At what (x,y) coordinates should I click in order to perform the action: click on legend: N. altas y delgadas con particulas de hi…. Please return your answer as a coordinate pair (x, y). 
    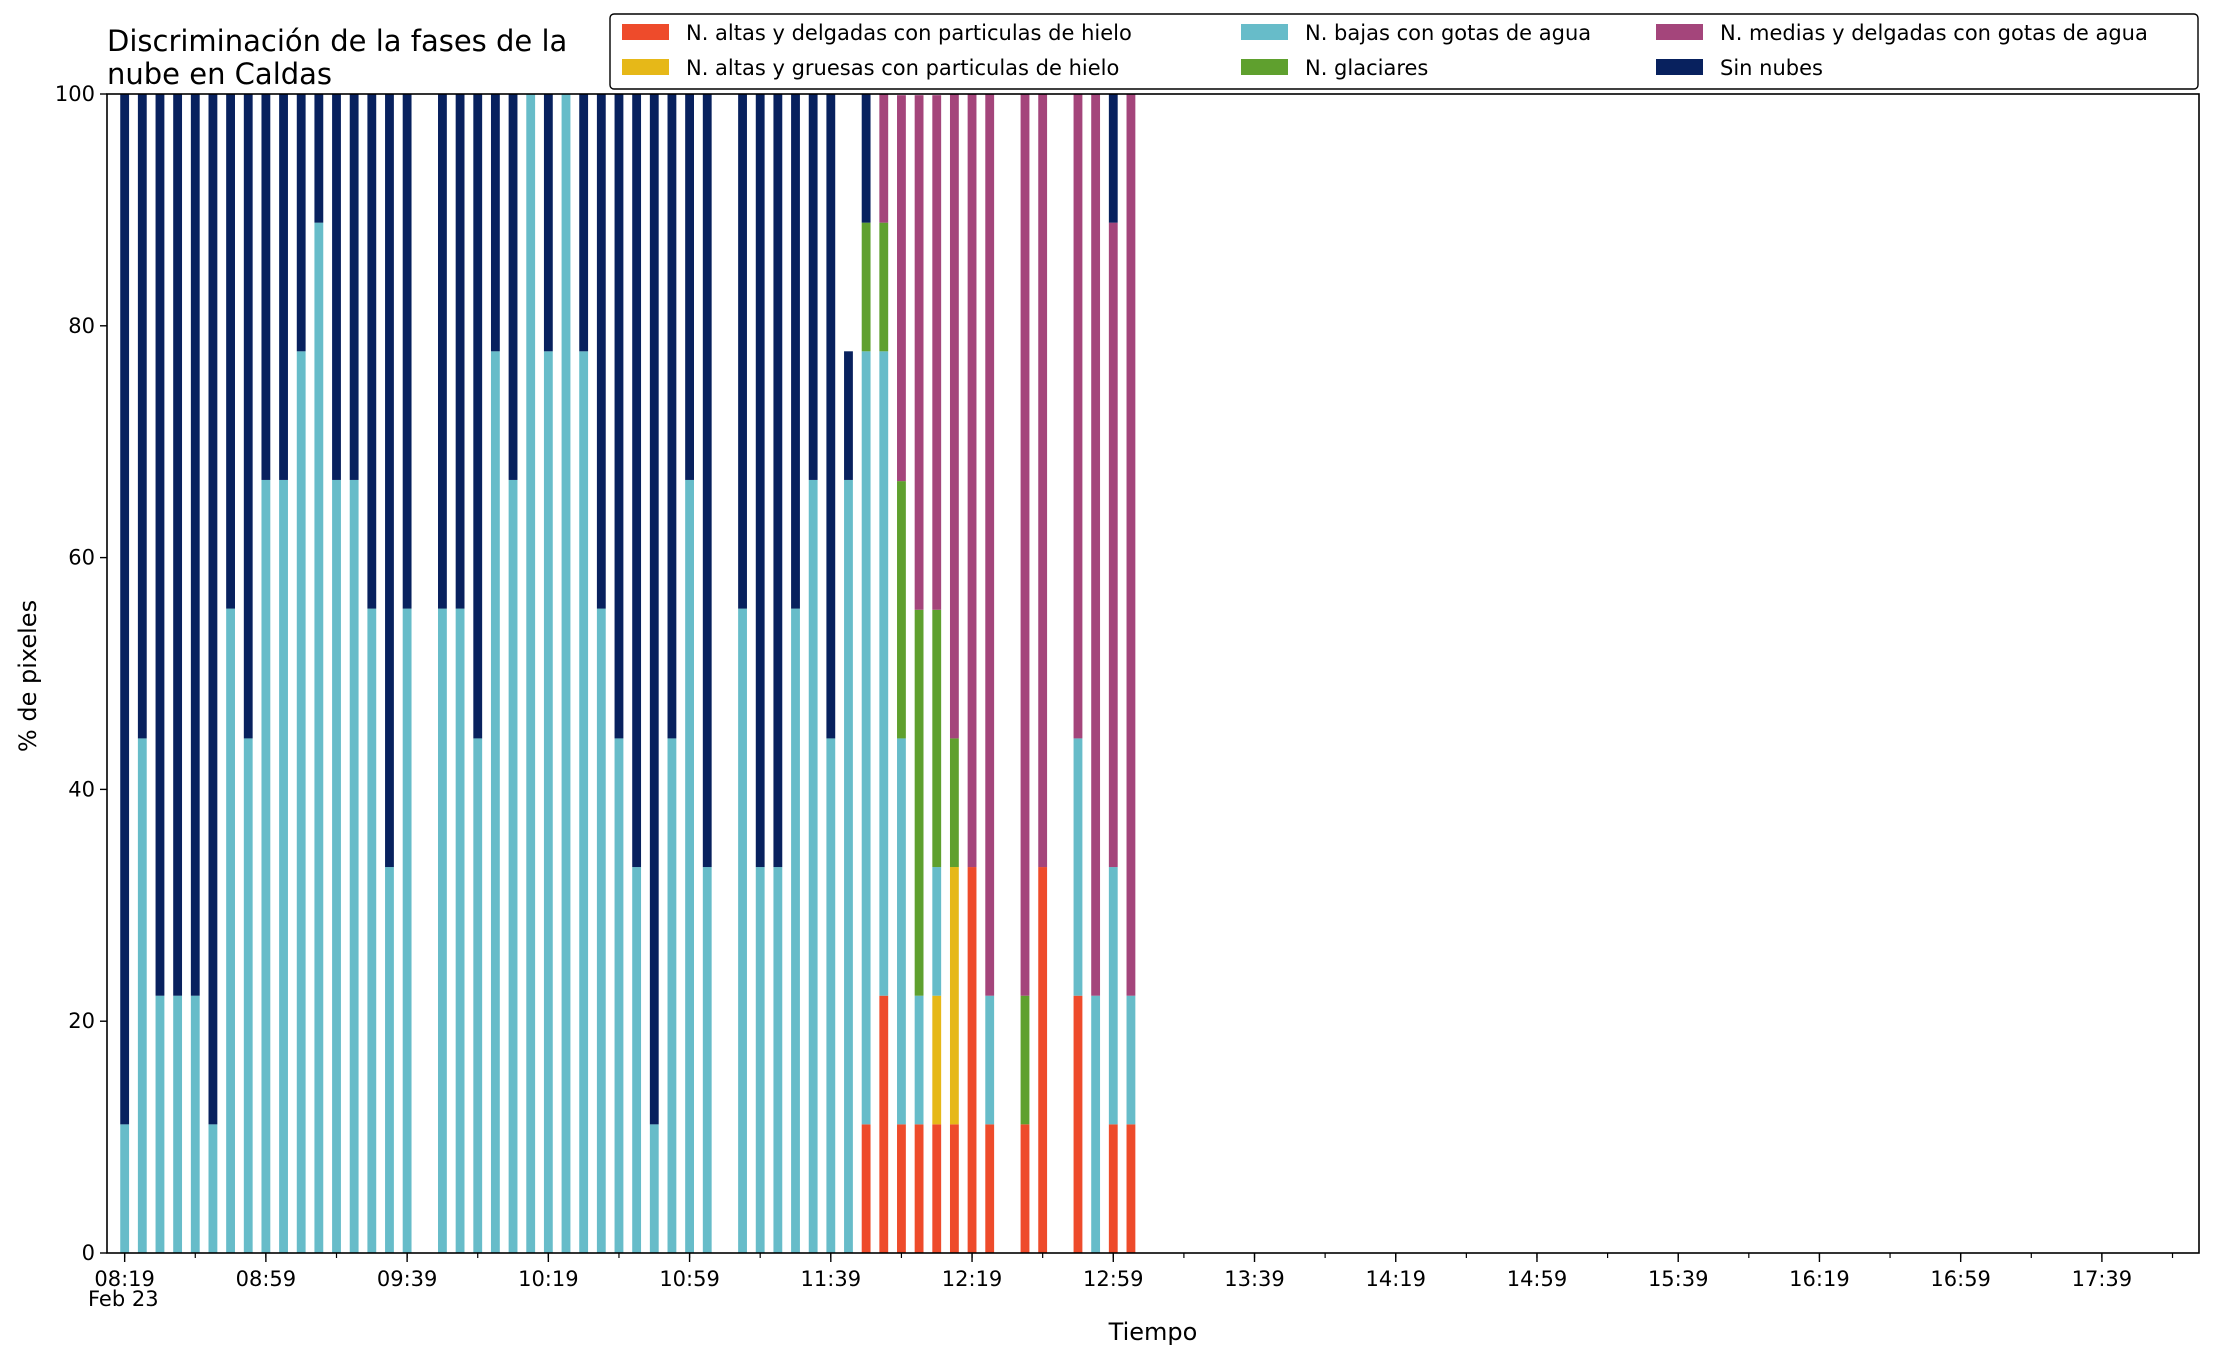
    Looking at the image, I should click on (1404, 51).